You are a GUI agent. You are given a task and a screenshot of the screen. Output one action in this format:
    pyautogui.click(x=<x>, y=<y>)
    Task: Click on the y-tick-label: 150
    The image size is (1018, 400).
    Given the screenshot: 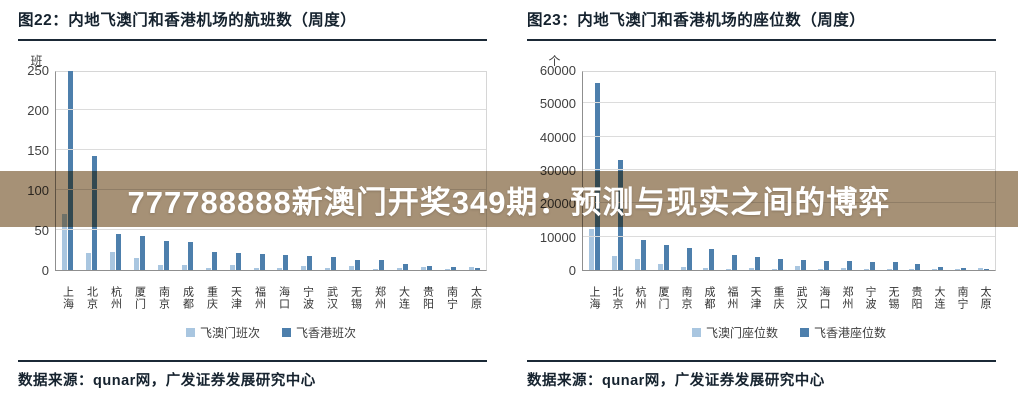 What is the action you would take?
    pyautogui.click(x=38, y=150)
    